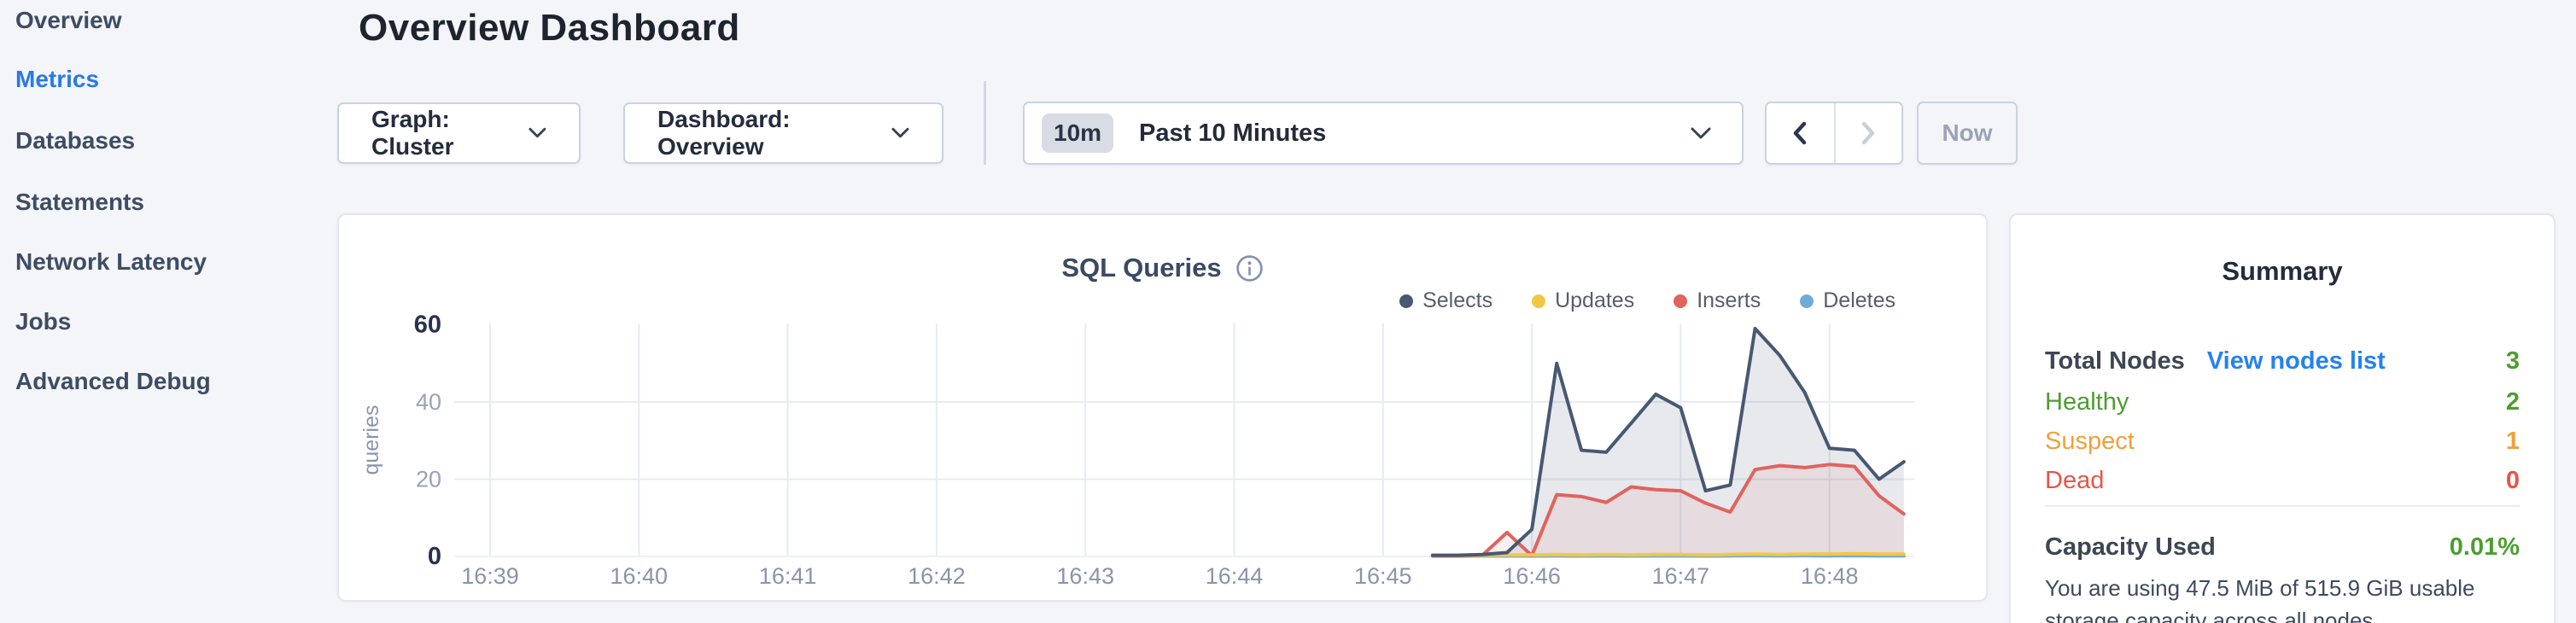 Image resolution: width=2576 pixels, height=623 pixels. I want to click on dashboard-dropdown-label: Dashboard: Overview, so click(724, 133).